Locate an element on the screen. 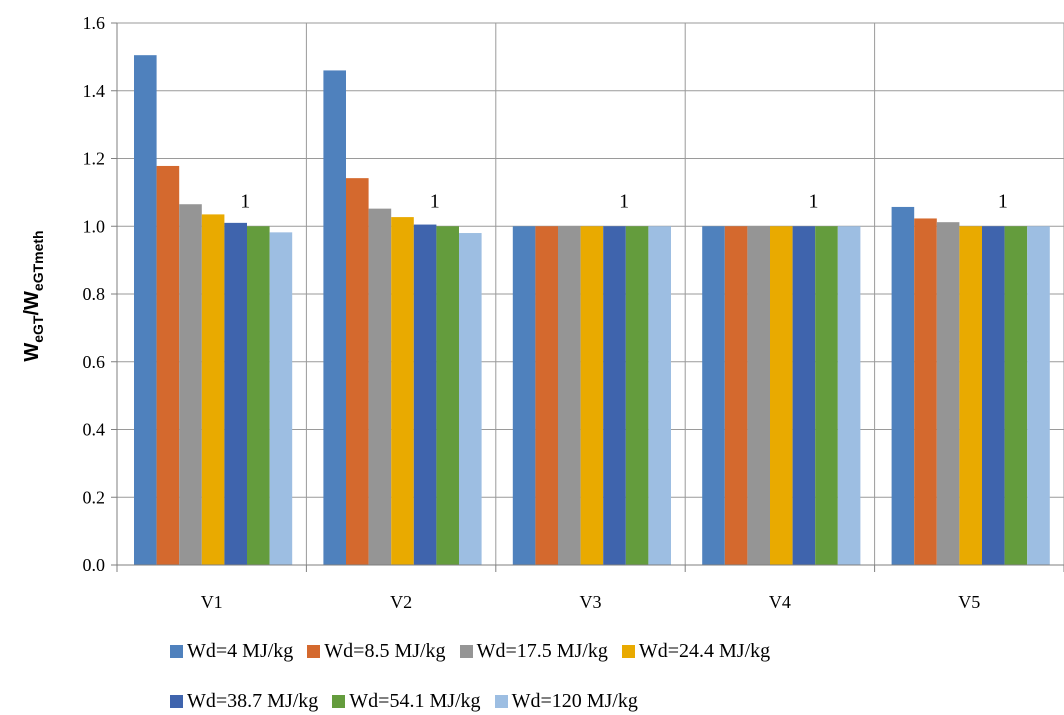 The height and width of the screenshot is (715, 1064). legend-label: Wd=38.7 MJ/kg is located at coordinates (253, 701).